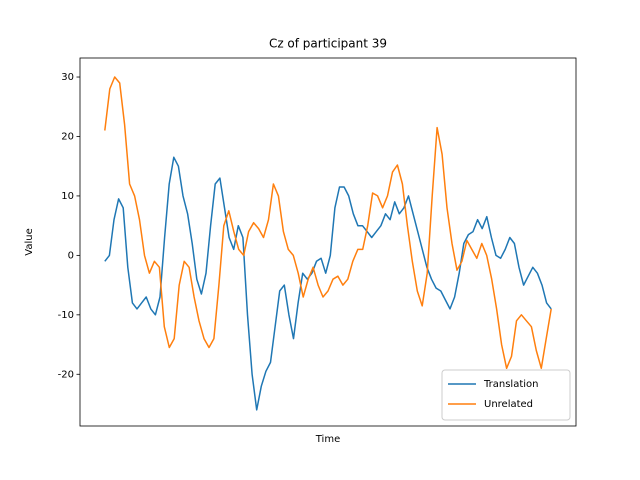 This screenshot has width=640, height=480. Describe the element at coordinates (327, 439) in the screenshot. I see `x-axis-label: Time` at that location.